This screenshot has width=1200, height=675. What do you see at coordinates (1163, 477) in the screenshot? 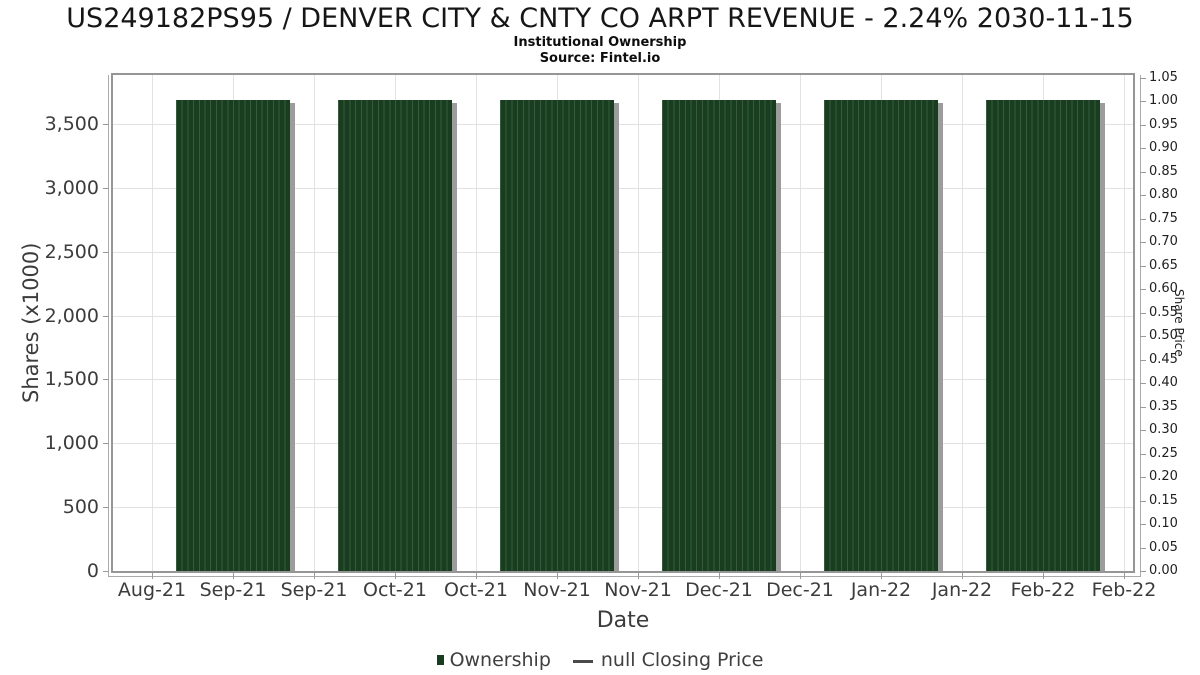
I see `right-tick-label: 0.20` at bounding box center [1163, 477].